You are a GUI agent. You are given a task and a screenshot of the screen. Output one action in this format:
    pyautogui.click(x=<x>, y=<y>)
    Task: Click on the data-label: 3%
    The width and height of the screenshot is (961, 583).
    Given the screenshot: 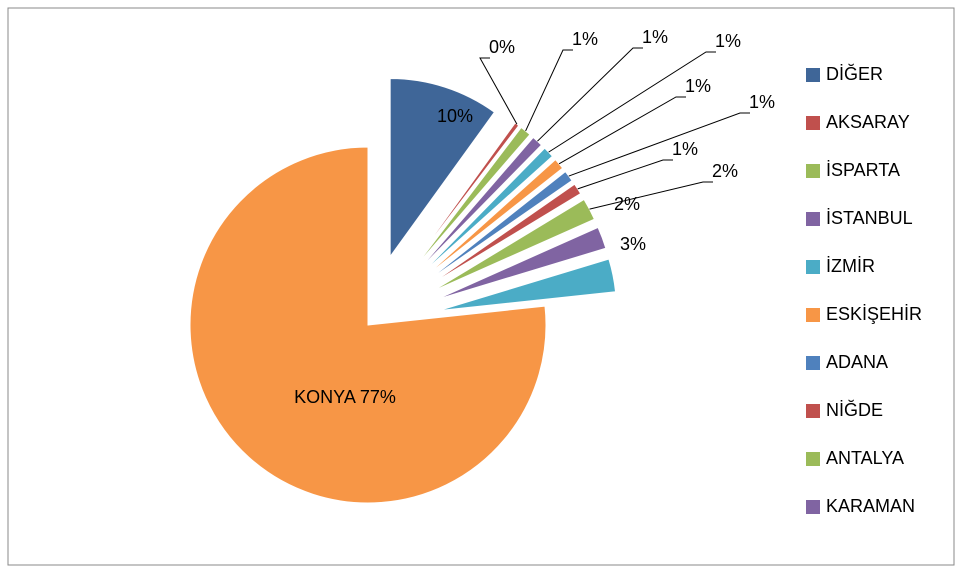 What is the action you would take?
    pyautogui.click(x=633, y=244)
    